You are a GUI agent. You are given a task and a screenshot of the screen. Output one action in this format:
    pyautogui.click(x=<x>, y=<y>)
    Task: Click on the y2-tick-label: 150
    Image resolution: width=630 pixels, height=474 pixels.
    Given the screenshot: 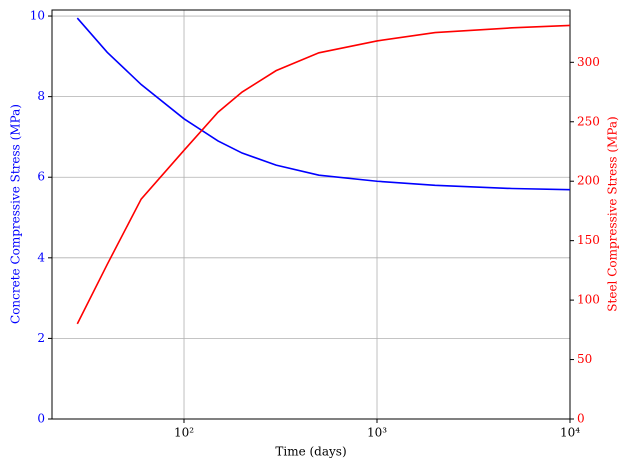 What is the action you would take?
    pyautogui.click(x=588, y=240)
    